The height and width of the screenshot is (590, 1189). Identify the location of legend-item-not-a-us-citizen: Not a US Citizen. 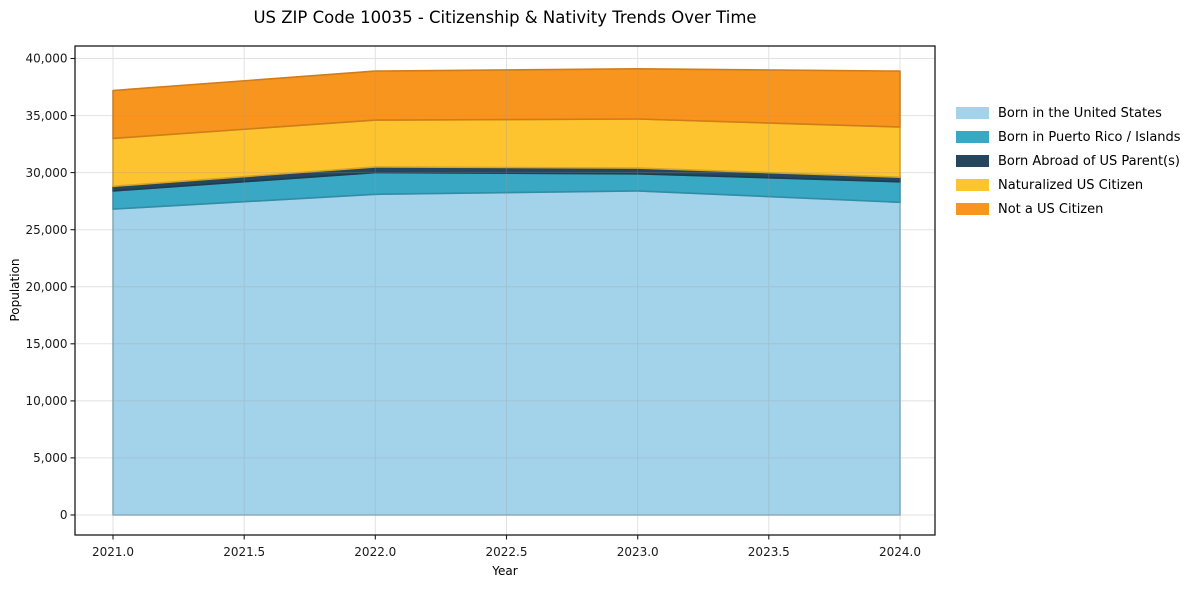
(1068, 209).